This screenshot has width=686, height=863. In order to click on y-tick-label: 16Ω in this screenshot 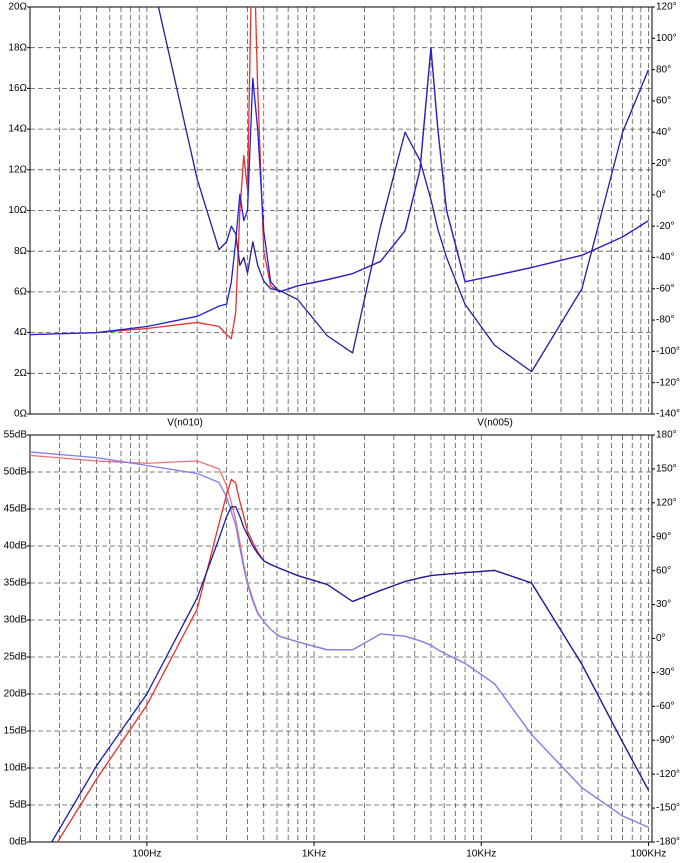, I will do `click(17, 88)`.